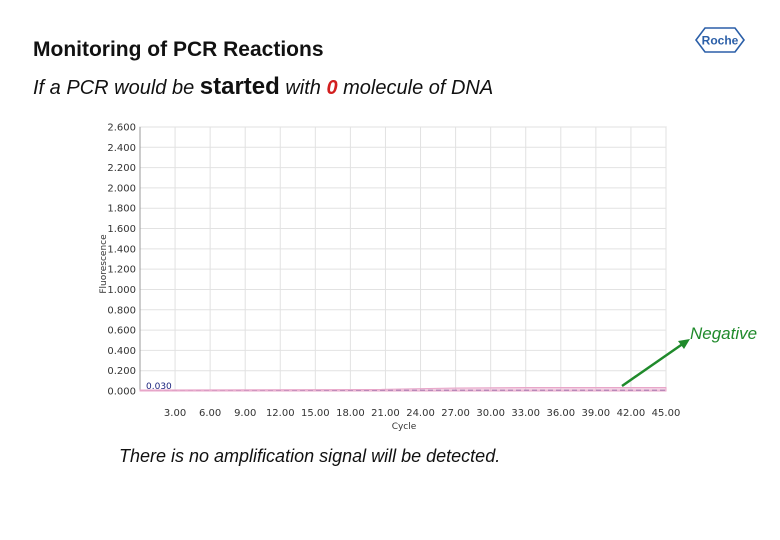 The height and width of the screenshot is (540, 780). I want to click on y-tick-label: 0.800, so click(121, 310).